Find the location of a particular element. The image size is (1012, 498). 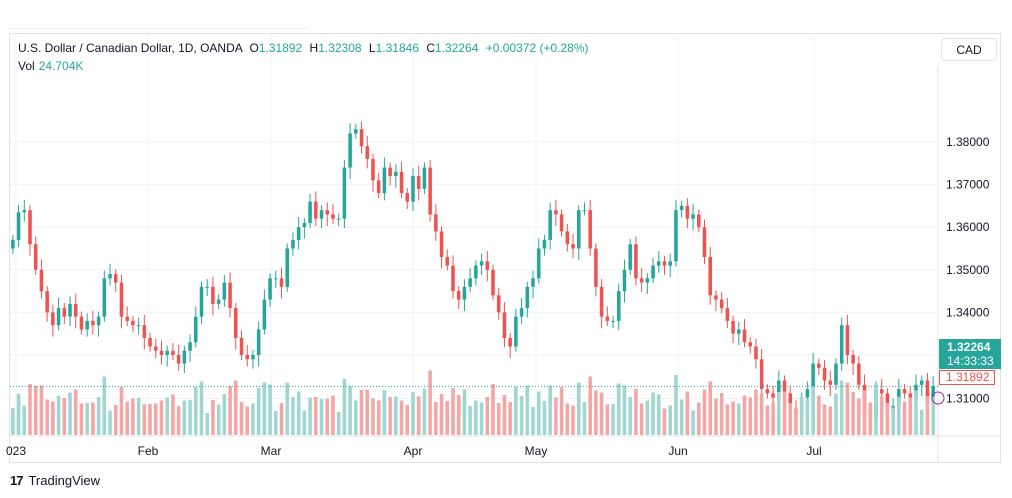

open-label: O is located at coordinates (254, 48).